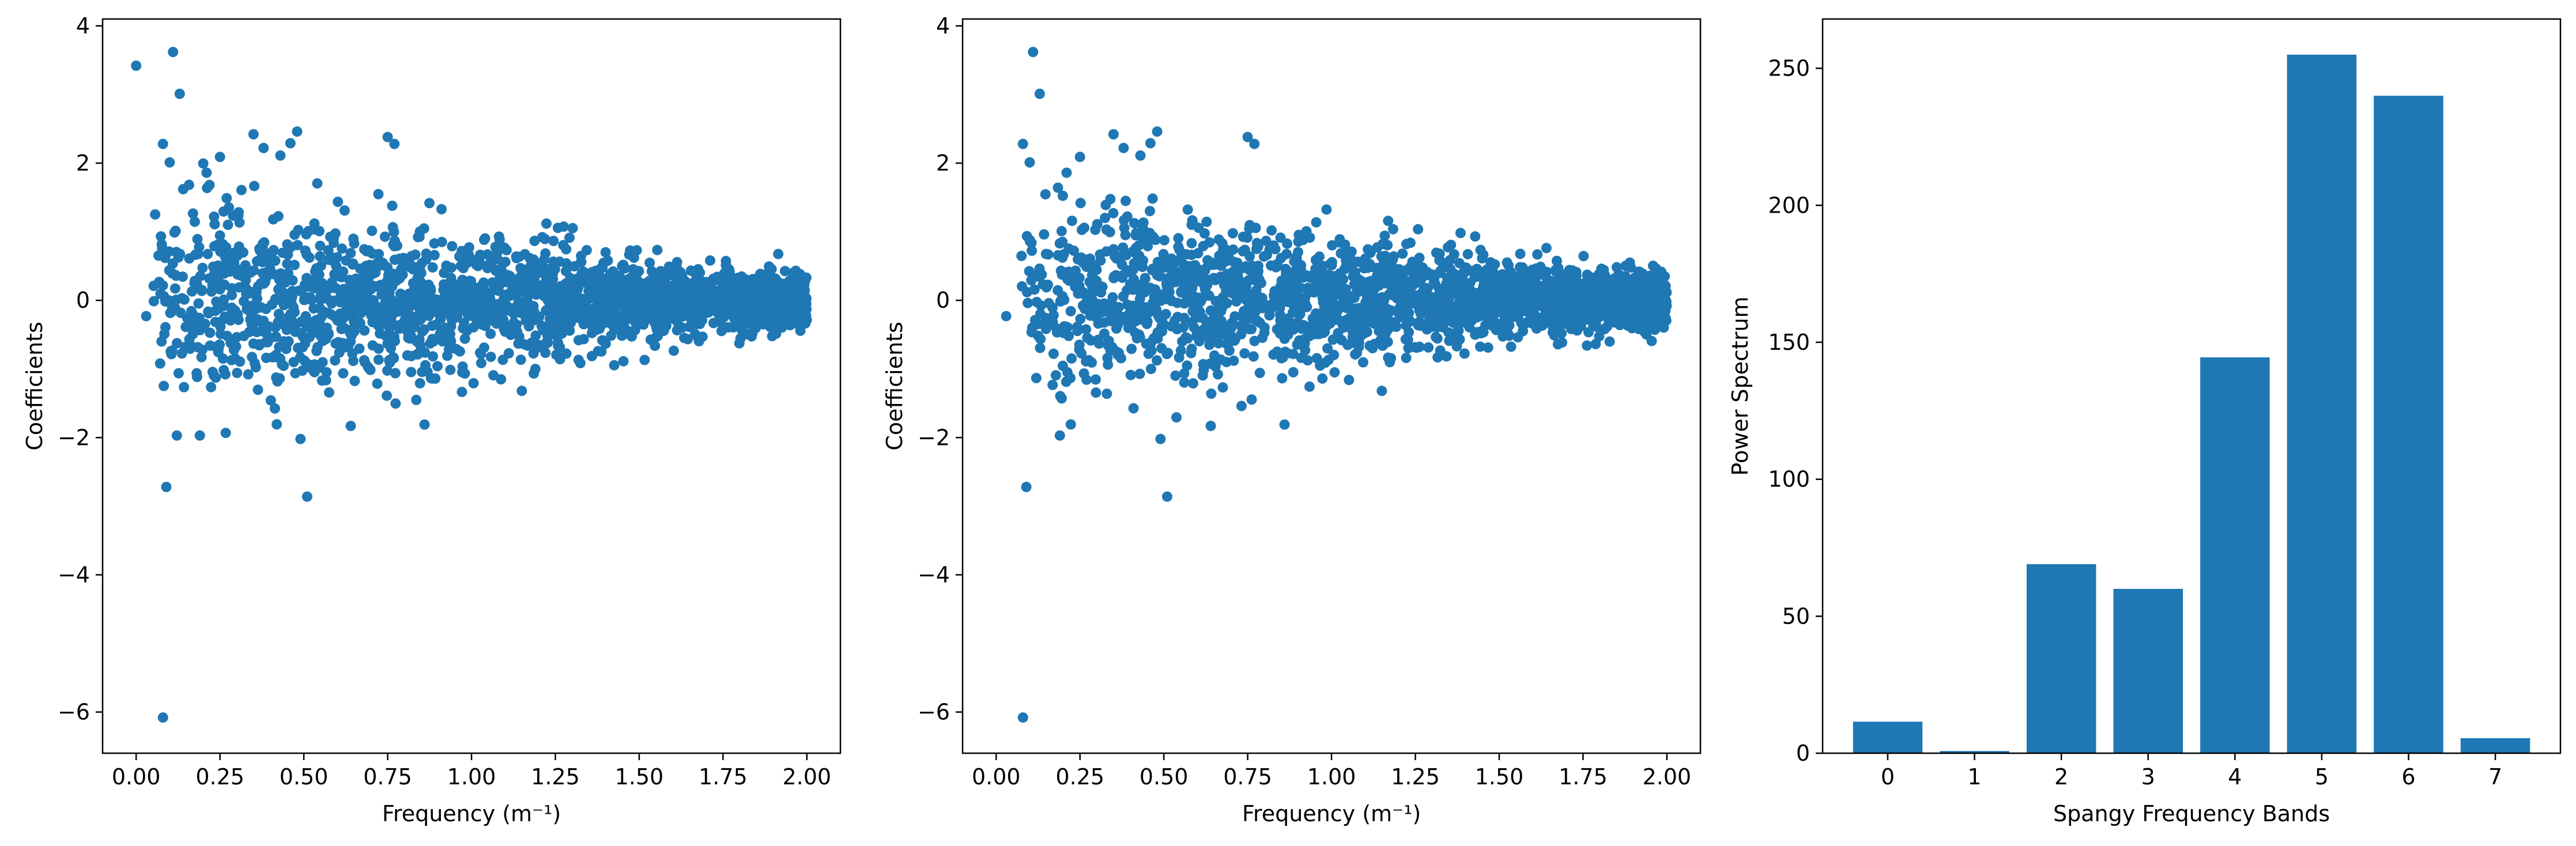 This screenshot has height=846, width=2576. I want to click on x-tick-label: 0.00, so click(136, 777).